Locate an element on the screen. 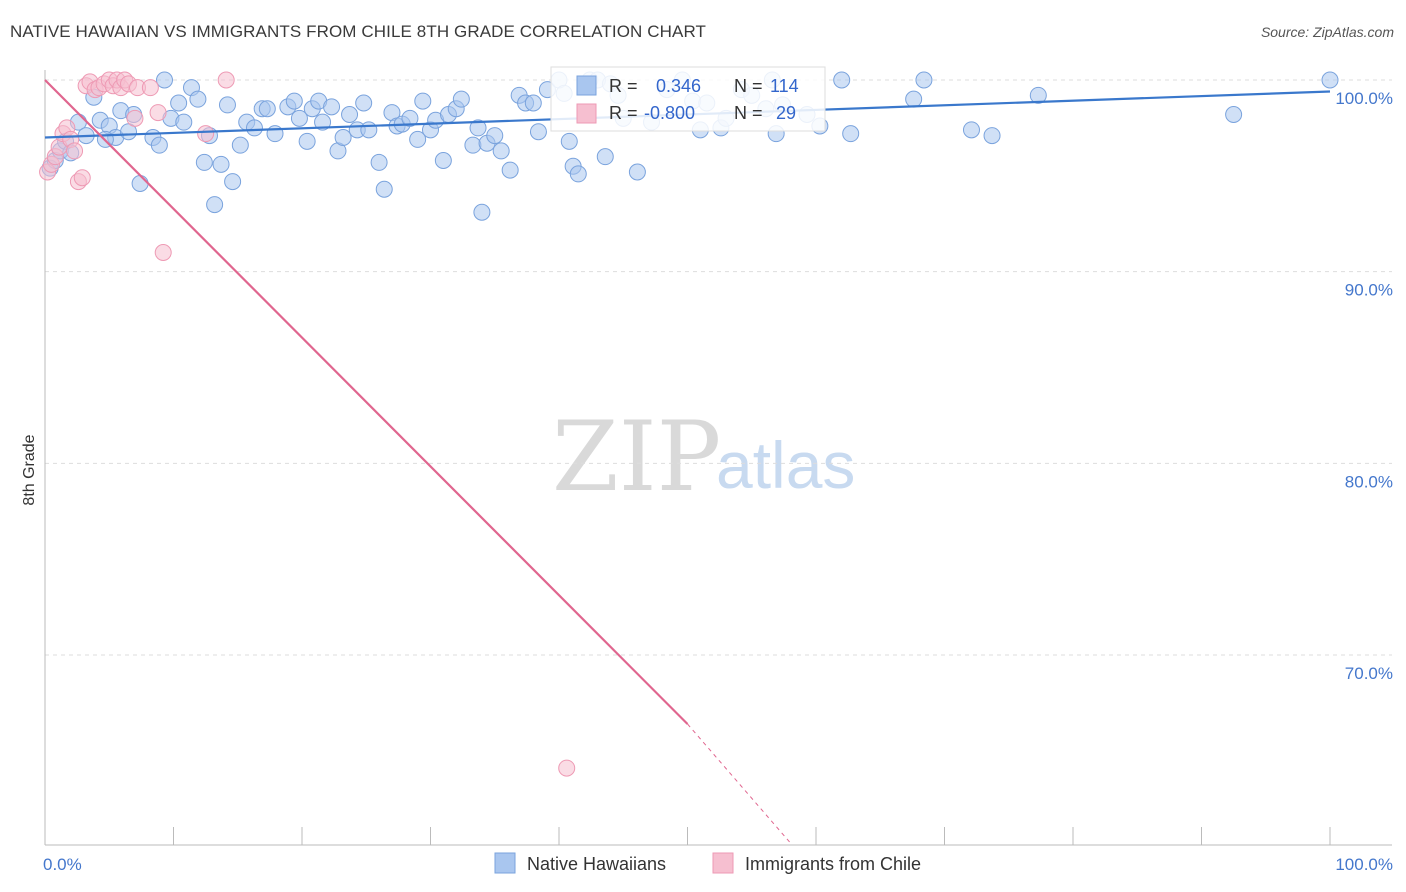 The image size is (1406, 892). stats-pink-r-value: -0.800 is located at coordinates (669, 113).